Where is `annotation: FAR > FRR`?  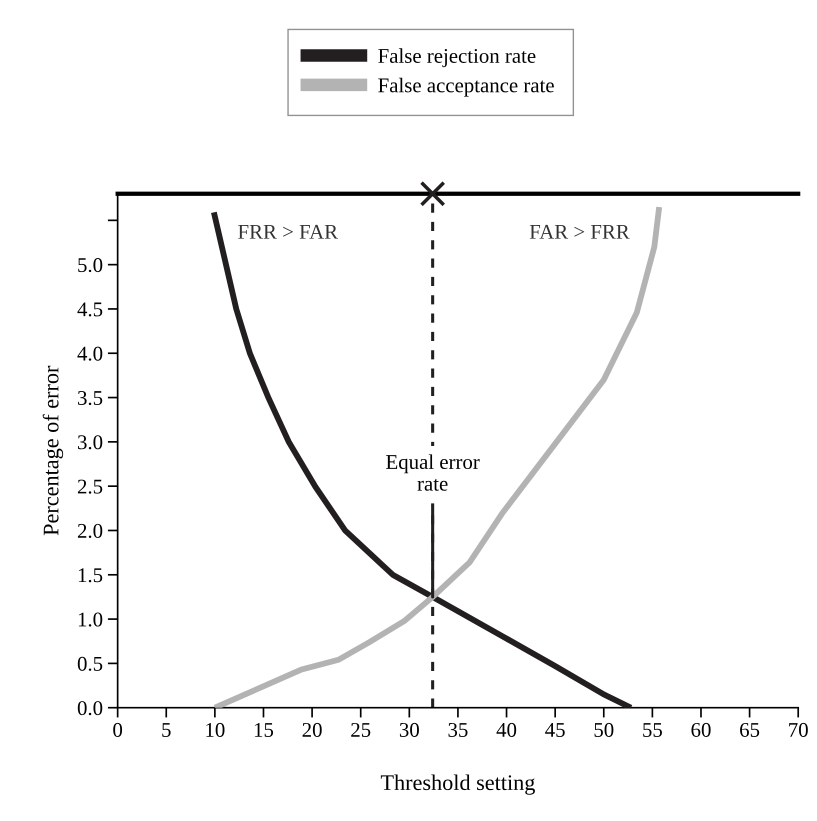
annotation: FAR > FRR is located at coordinates (580, 231).